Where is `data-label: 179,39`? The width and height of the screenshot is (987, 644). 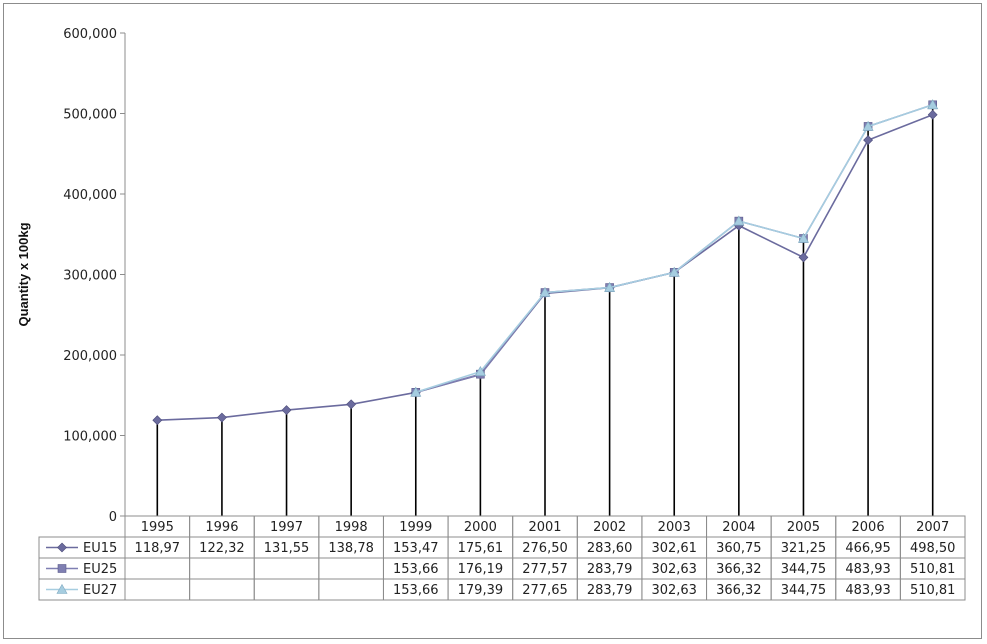 data-label: 179,39 is located at coordinates (481, 590).